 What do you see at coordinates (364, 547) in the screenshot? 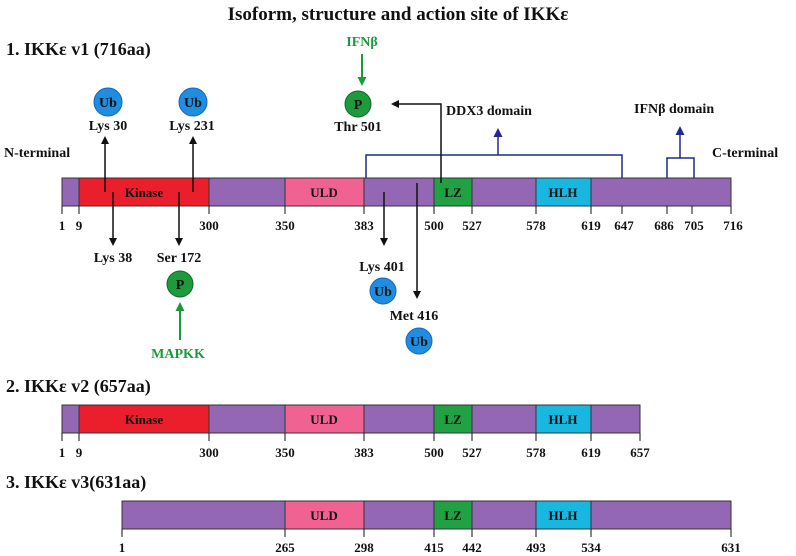
I see `isoform-3-tick-label: 298` at bounding box center [364, 547].